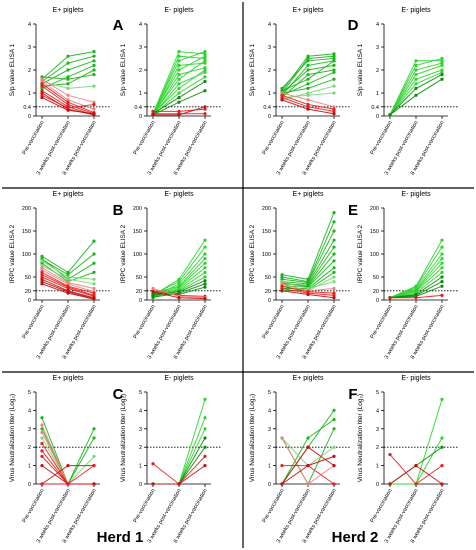  I want to click on y-axis-label: IRPC value ELISA 2, so click(123, 254).